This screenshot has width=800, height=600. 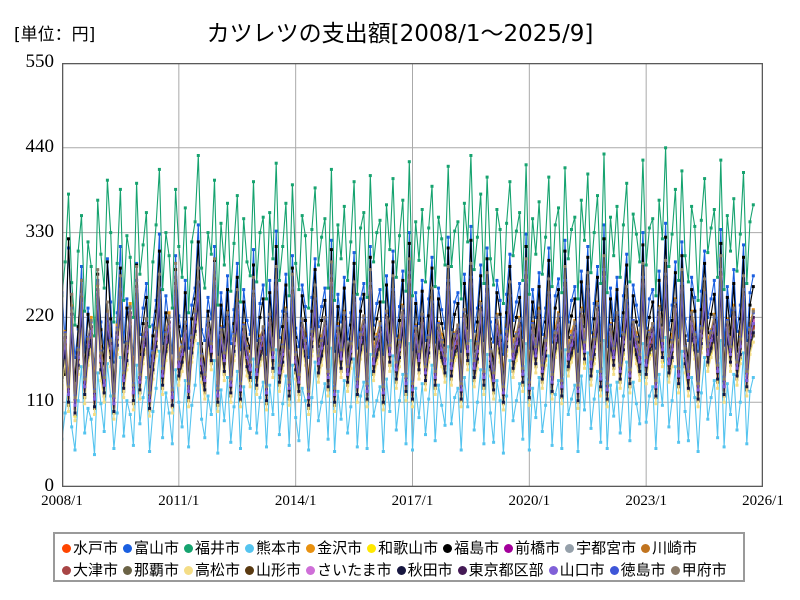 What do you see at coordinates (212, 570) in the screenshot?
I see `legend-item-高松市: 高松市` at bounding box center [212, 570].